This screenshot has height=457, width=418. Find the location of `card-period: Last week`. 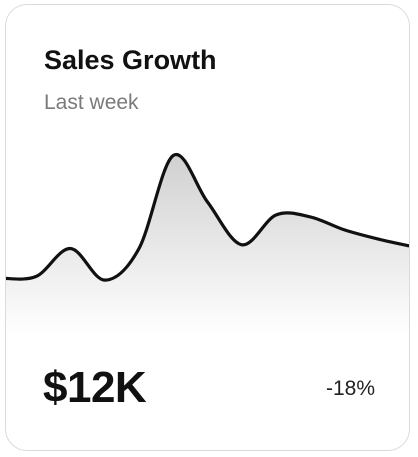

card-period: Last week is located at coordinates (91, 102).